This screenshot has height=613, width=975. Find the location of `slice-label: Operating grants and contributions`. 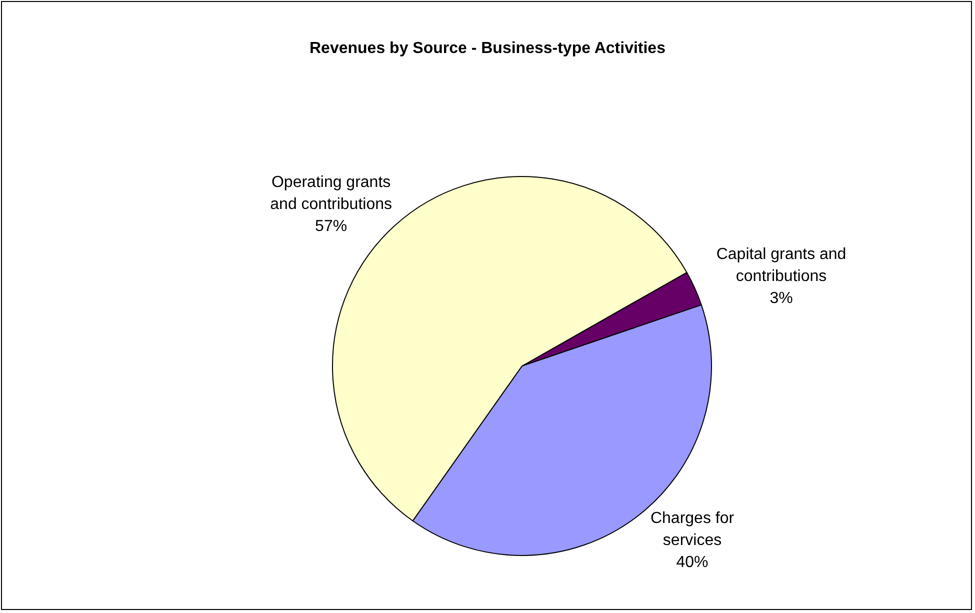

slice-label: Operating grants and contributions is located at coordinates (331, 193).